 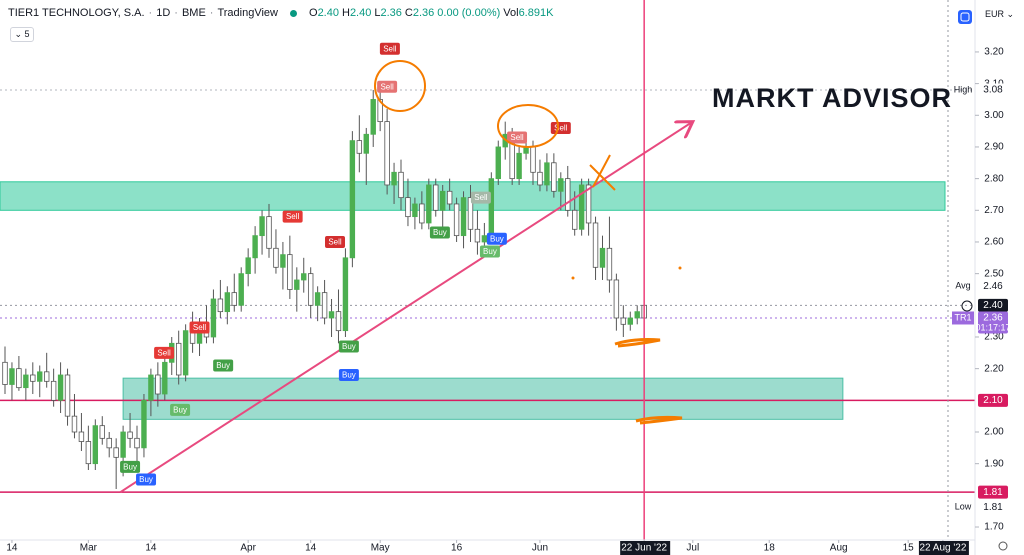 I want to click on legend-value: 0.00 (0.00%), so click(x=469, y=13).